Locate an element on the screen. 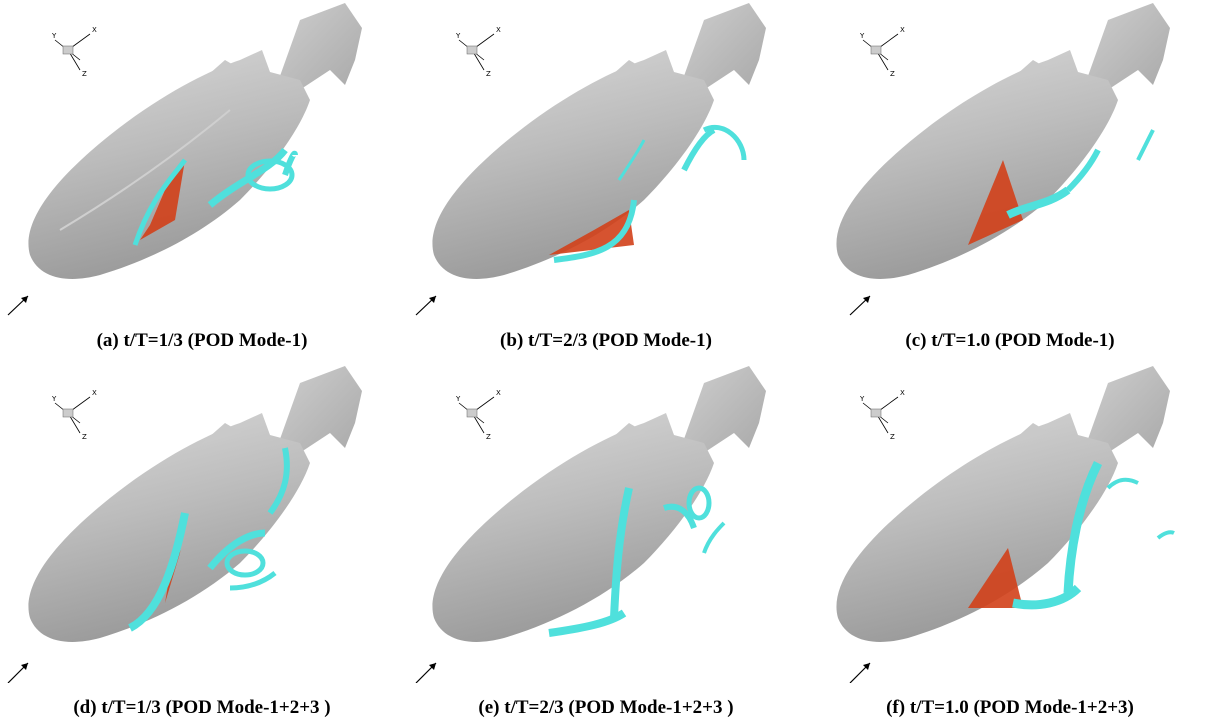  panel-caption: (f) t/T=1.0 (POD Mode-1+2+3) is located at coordinates (1010, 707).